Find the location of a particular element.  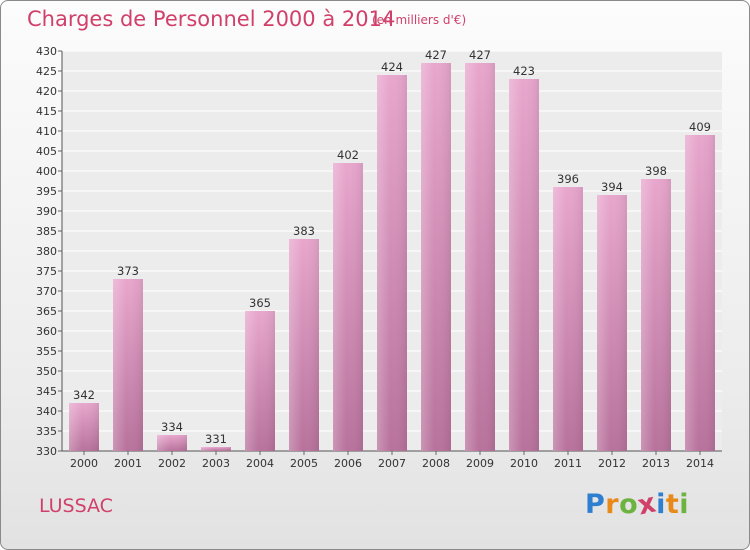

y-tick-label: 420 is located at coordinates (46, 91).